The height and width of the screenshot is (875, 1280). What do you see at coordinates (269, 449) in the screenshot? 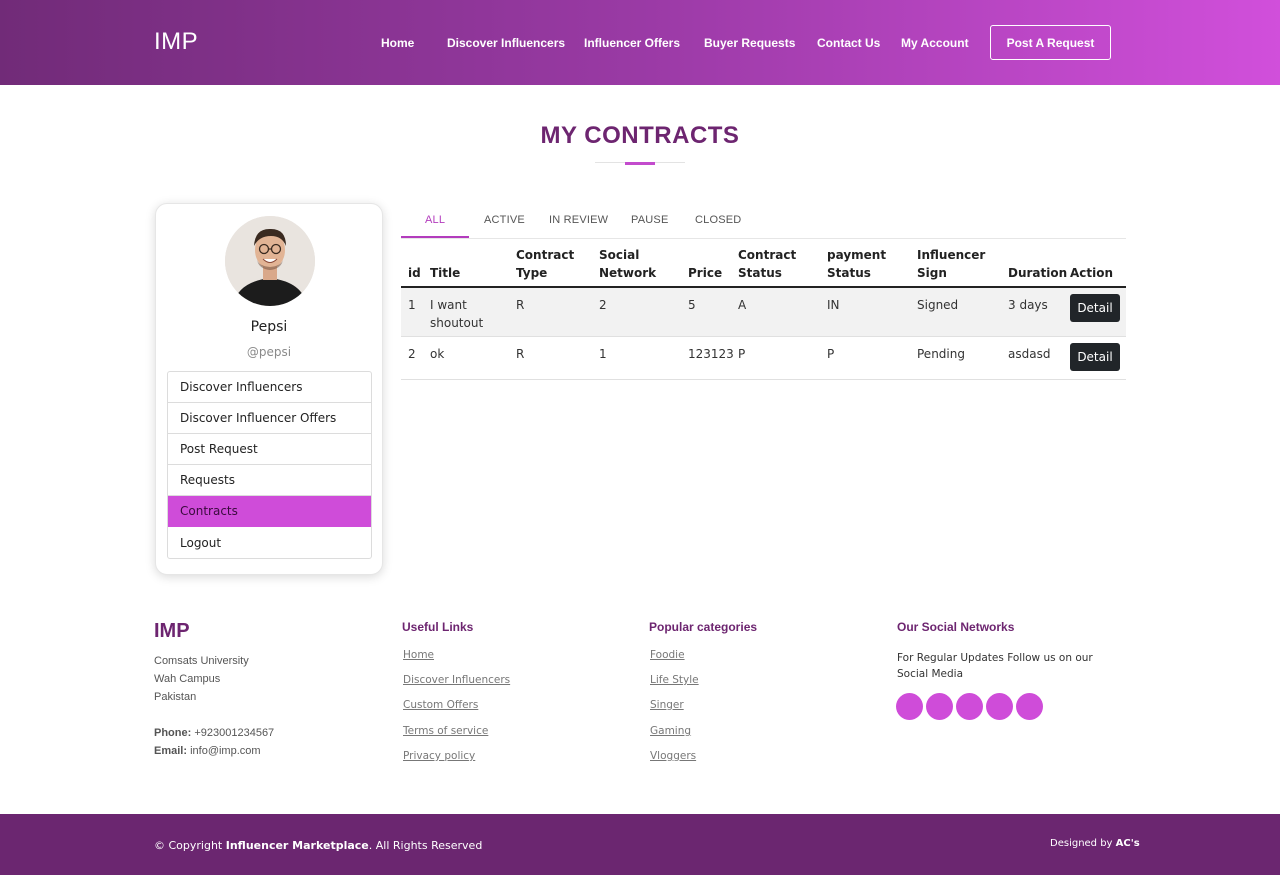
I see `menu-item-post-request: Post Request` at bounding box center [269, 449].